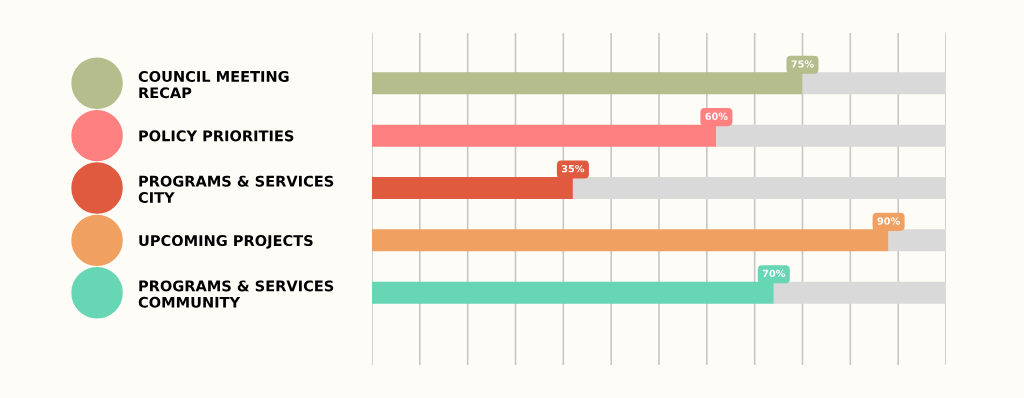  I want to click on data-label: 60%, so click(716, 116).